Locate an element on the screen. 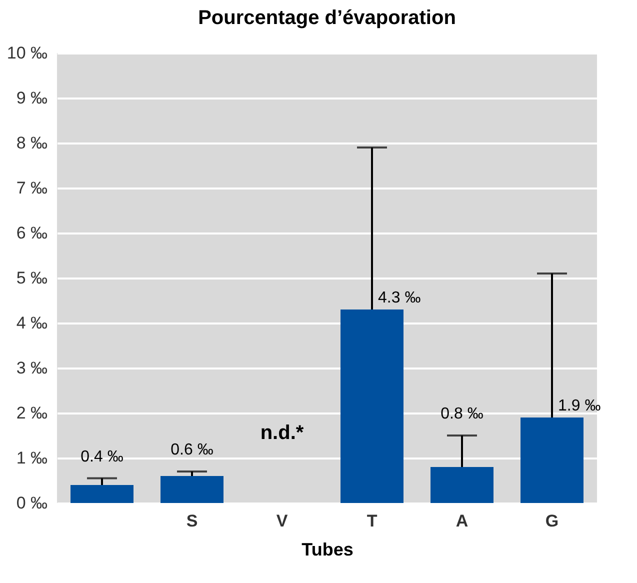 The width and height of the screenshot is (637, 583). text: n.d.* is located at coordinates (282, 433).